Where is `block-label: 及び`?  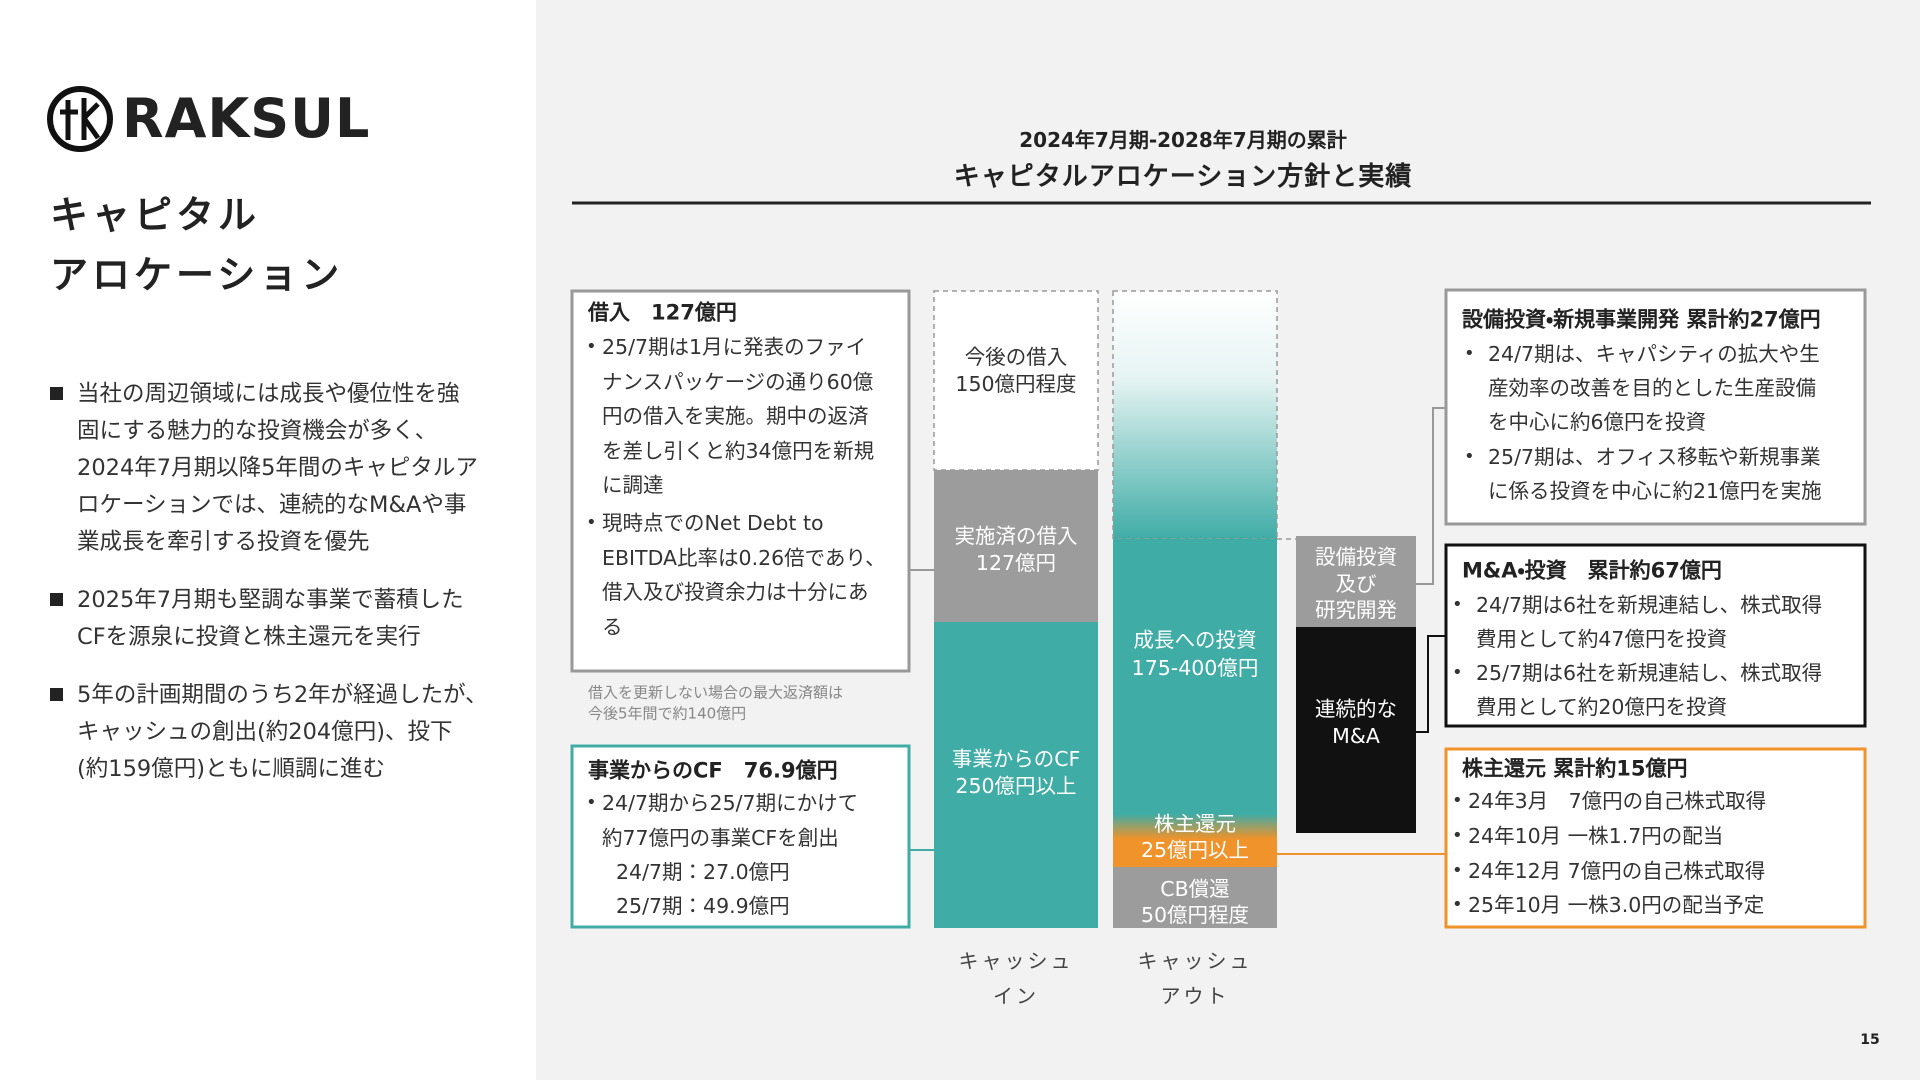
block-label: 及び is located at coordinates (1356, 583).